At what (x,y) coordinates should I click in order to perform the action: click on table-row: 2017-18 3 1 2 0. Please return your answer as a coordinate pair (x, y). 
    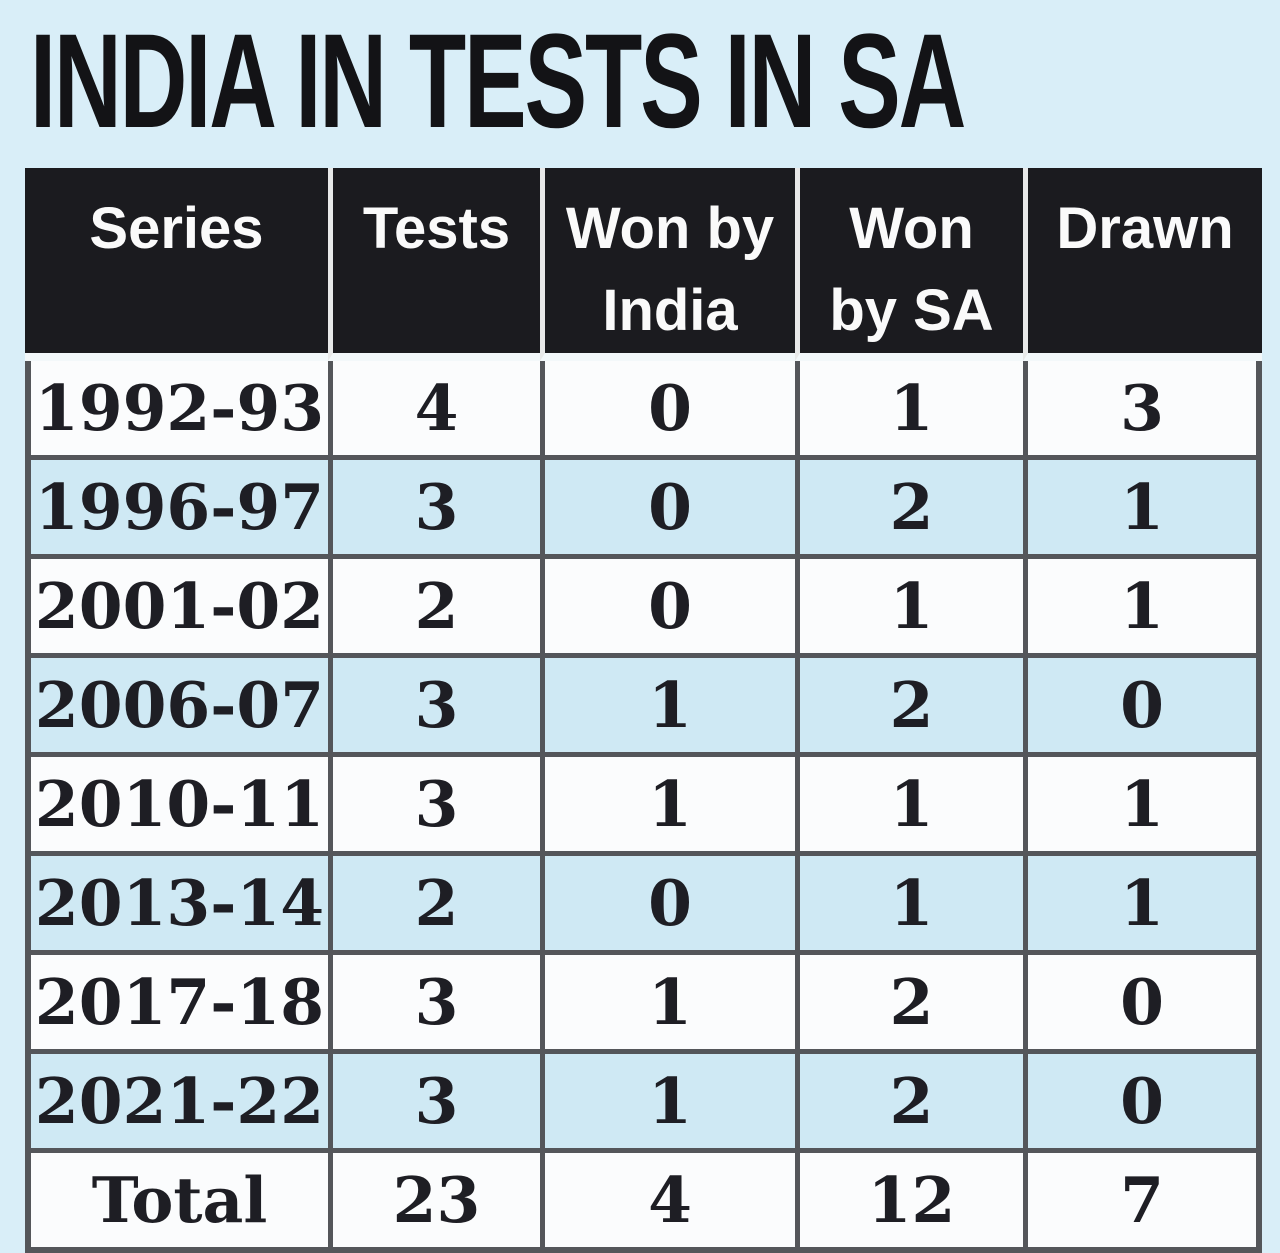
    Looking at the image, I should click on (643, 999).